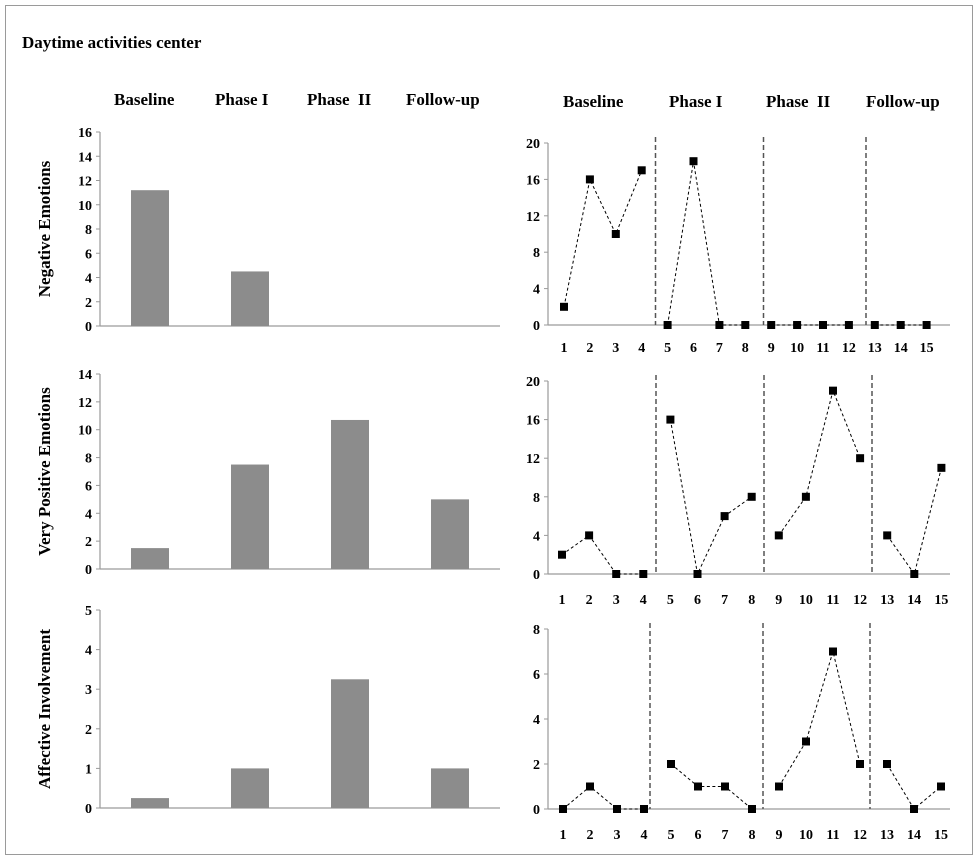  Describe the element at coordinates (44, 228) in the screenshot. I see `y-axis-label: Negative Emotions` at that location.